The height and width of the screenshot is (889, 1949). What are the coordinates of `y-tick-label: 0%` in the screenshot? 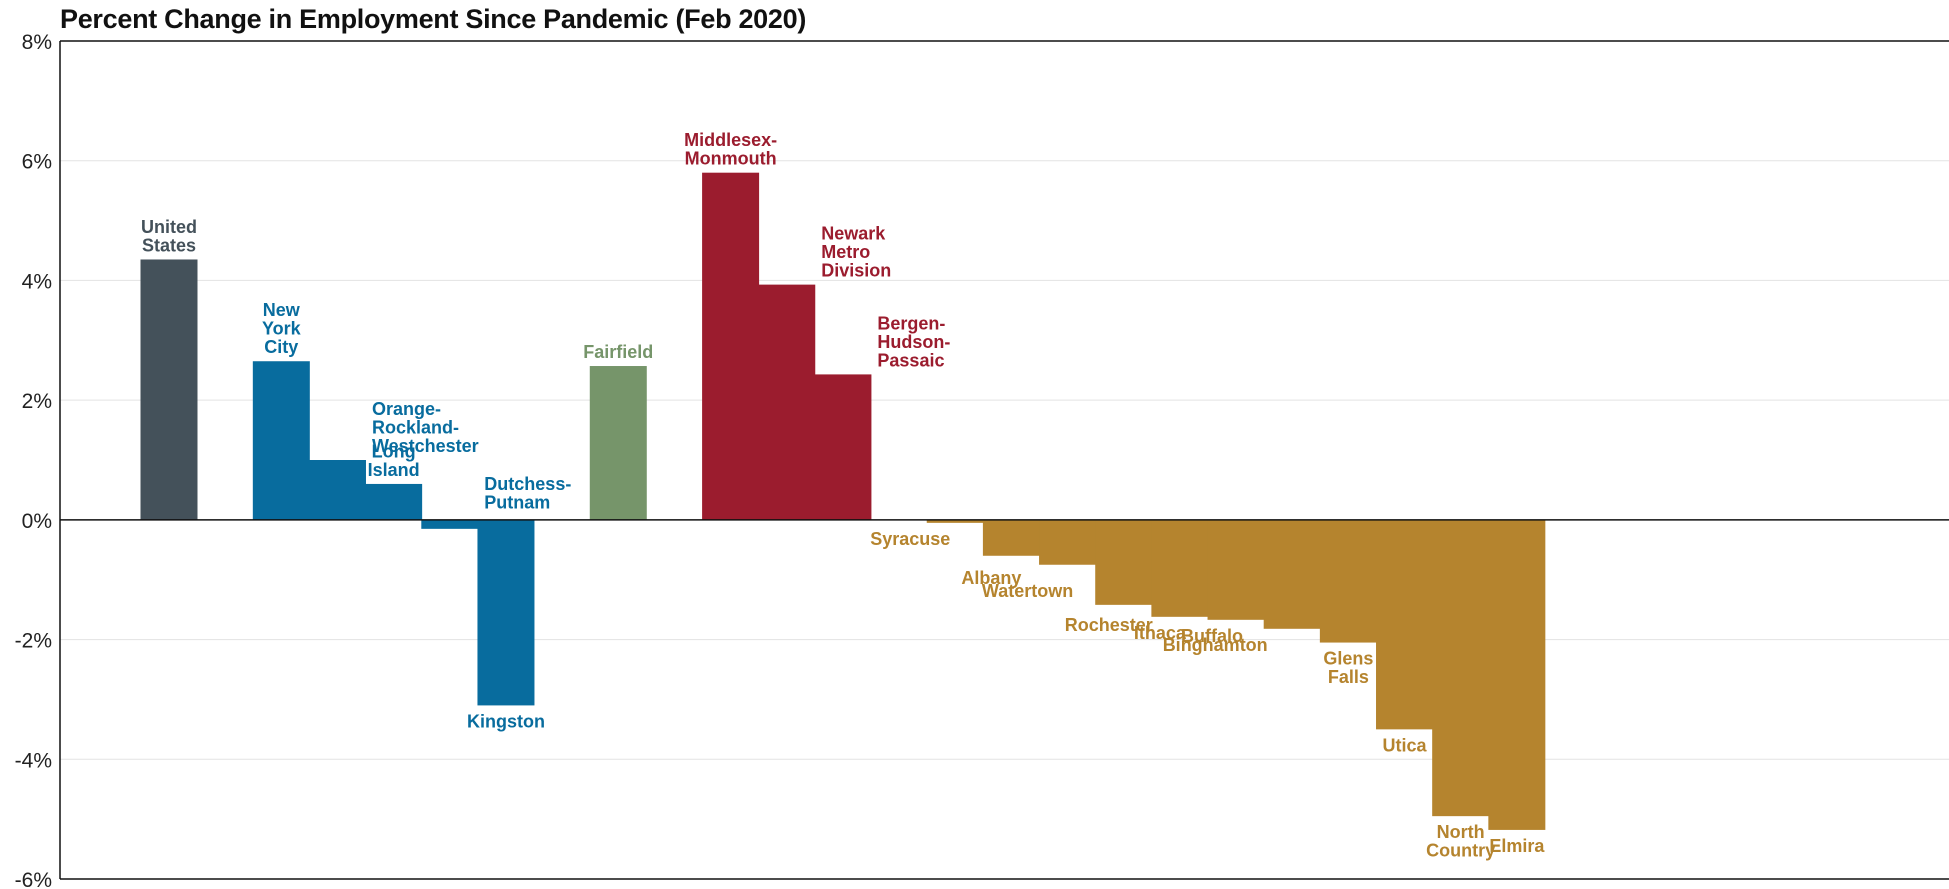 It's located at (37, 521).